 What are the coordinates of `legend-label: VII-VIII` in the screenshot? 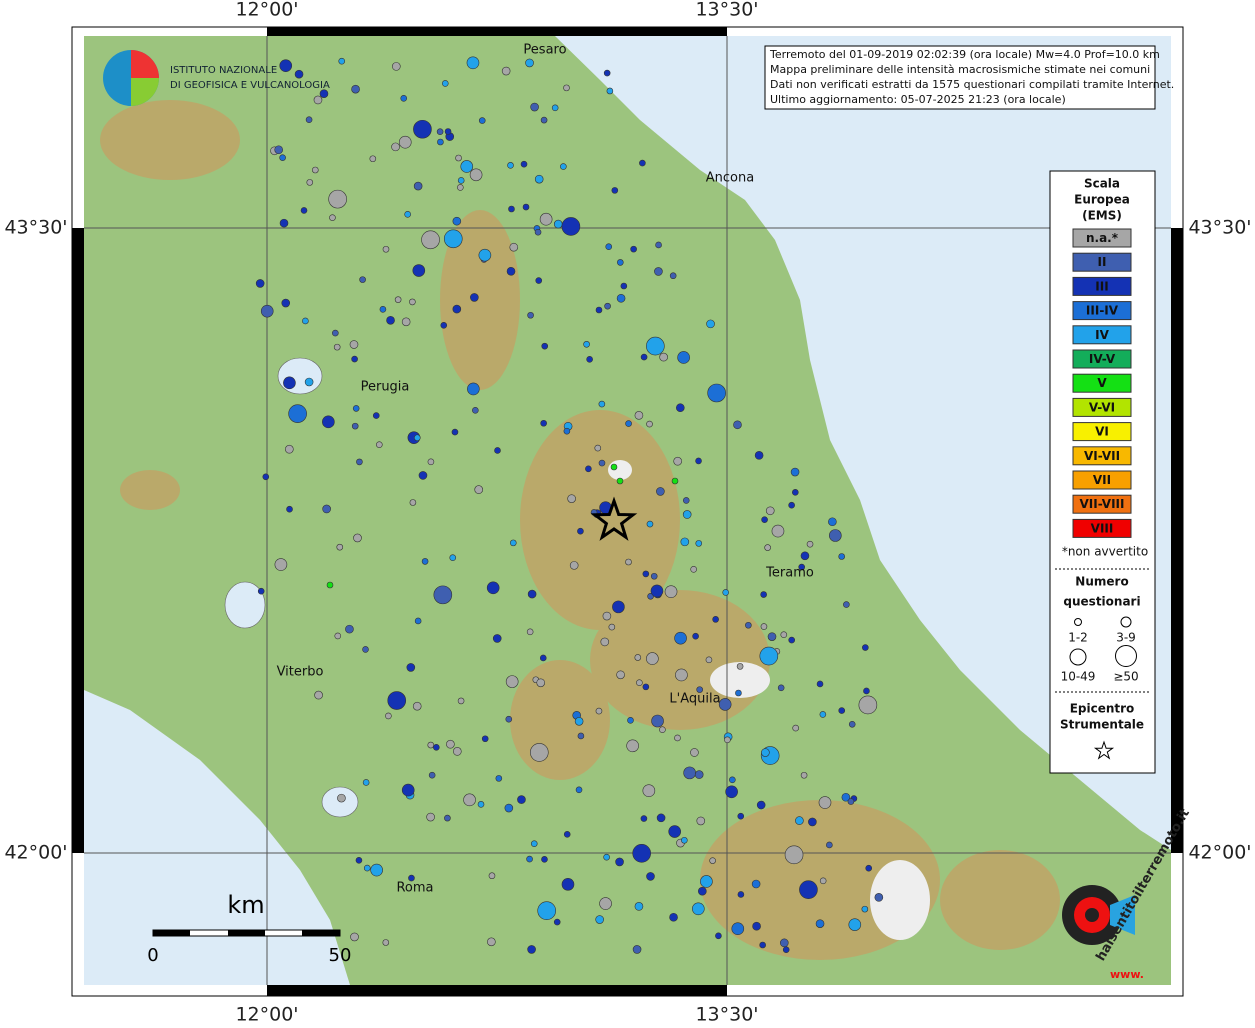 It's located at (1101, 504).